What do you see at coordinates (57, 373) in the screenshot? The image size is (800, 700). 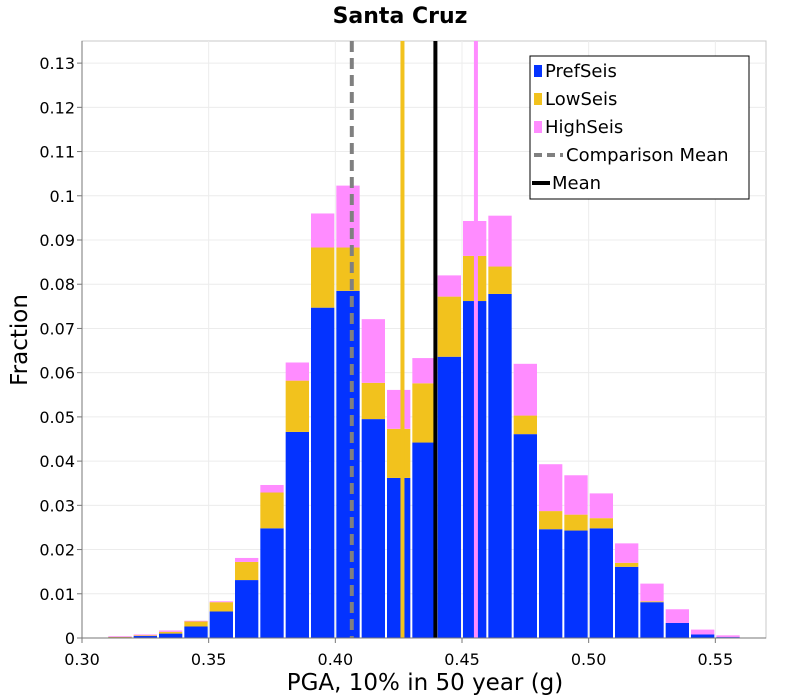 I see `y-tick-label: 0.06` at bounding box center [57, 373].